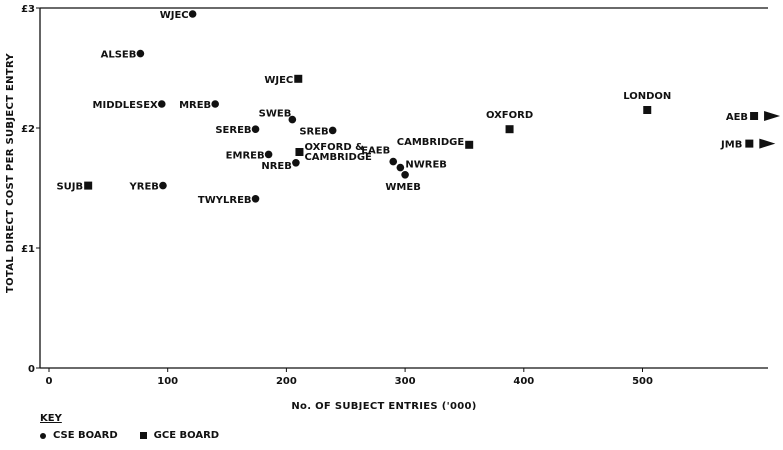 This screenshot has width=783, height=450. I want to click on x-tick-label: 400, so click(523, 381).